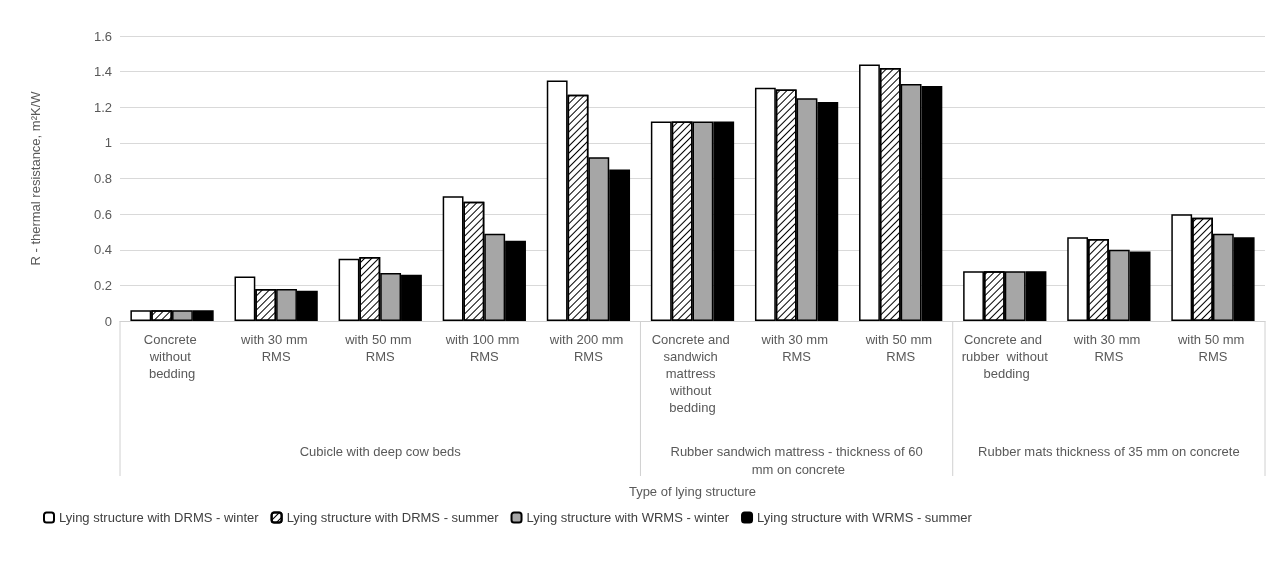  I want to click on y-tick-label: 1, so click(108, 143).